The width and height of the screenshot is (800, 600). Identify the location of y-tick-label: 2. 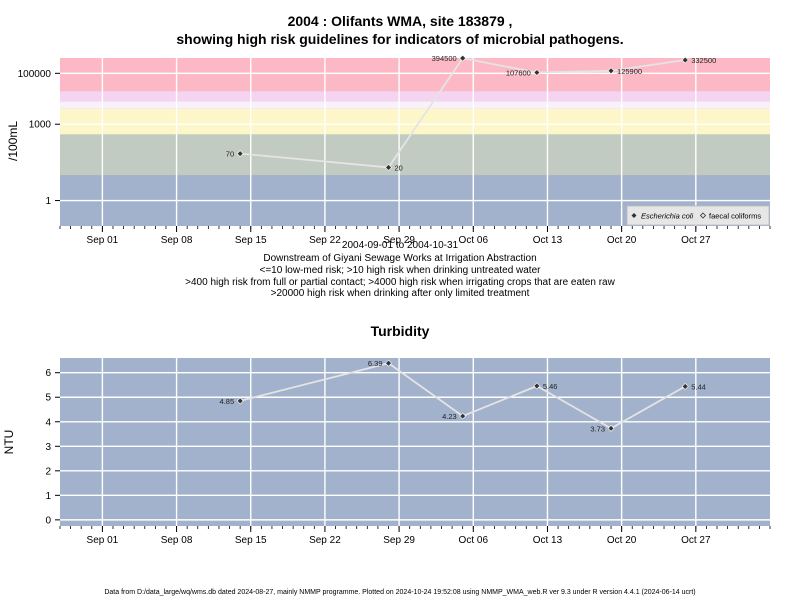
(48, 471).